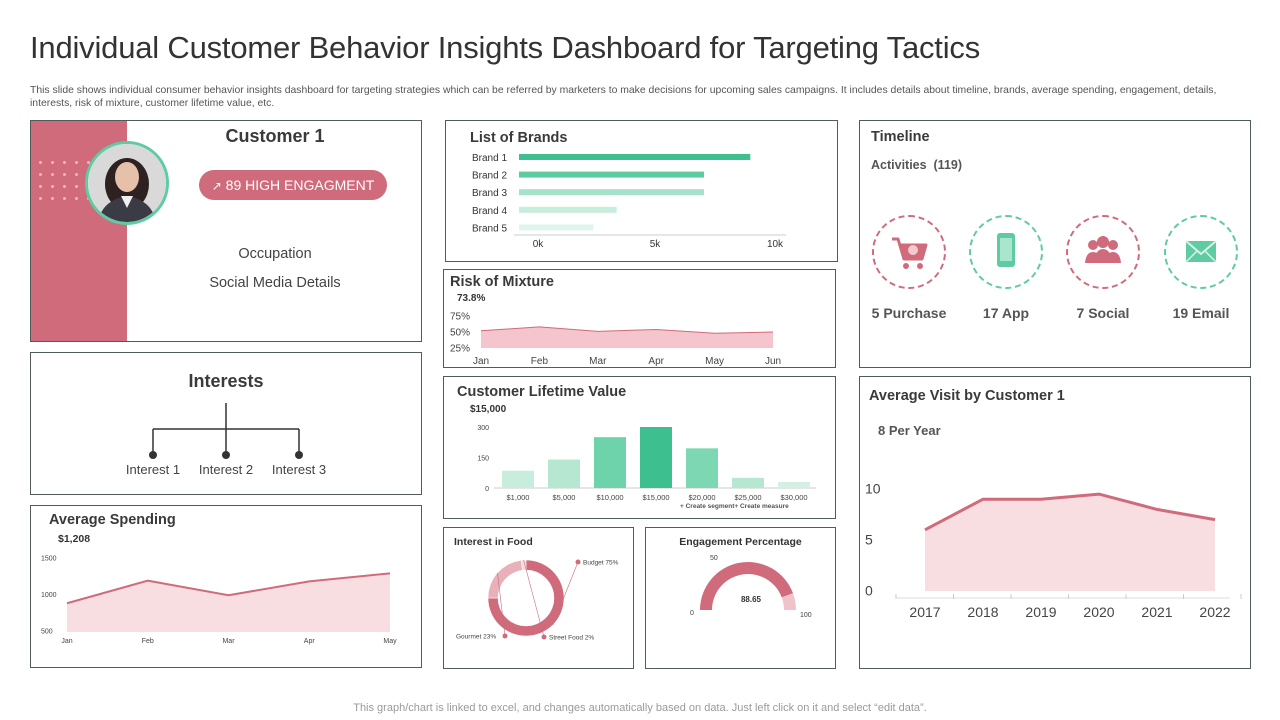  What do you see at coordinates (228, 641) in the screenshot?
I see `x-tick-label: Mar` at bounding box center [228, 641].